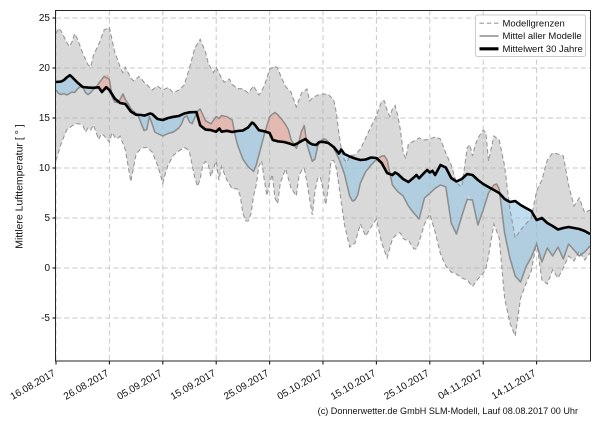 The image size is (600, 425). I want to click on svg-text: Mittelwert 30 Jahre, so click(543, 49).